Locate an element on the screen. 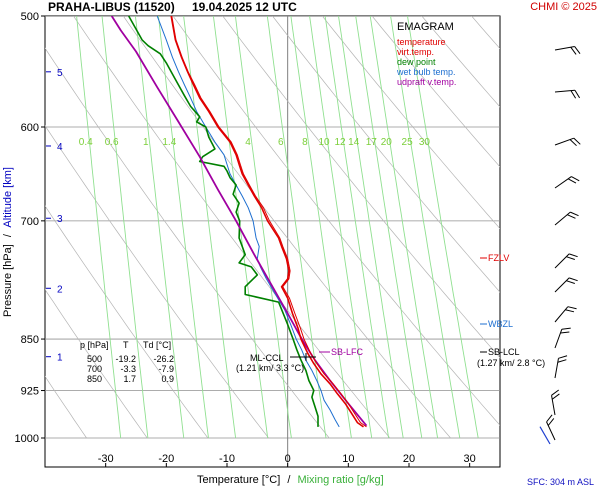 This screenshot has height=500, width=600. x-tick-label: 10 is located at coordinates (348, 459).